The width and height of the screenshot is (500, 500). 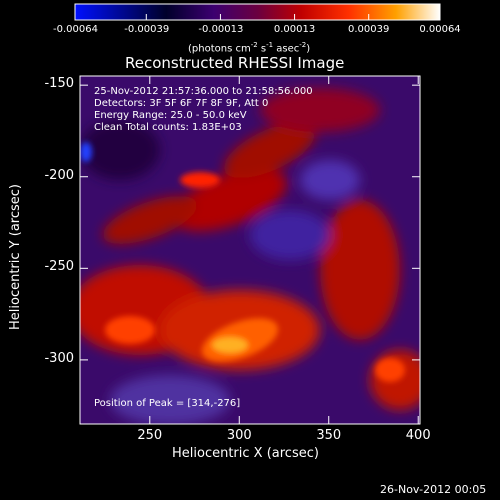 I want to click on annotation-line: Energy Range: 25.0 - 50.0 keV, so click(x=170, y=115).